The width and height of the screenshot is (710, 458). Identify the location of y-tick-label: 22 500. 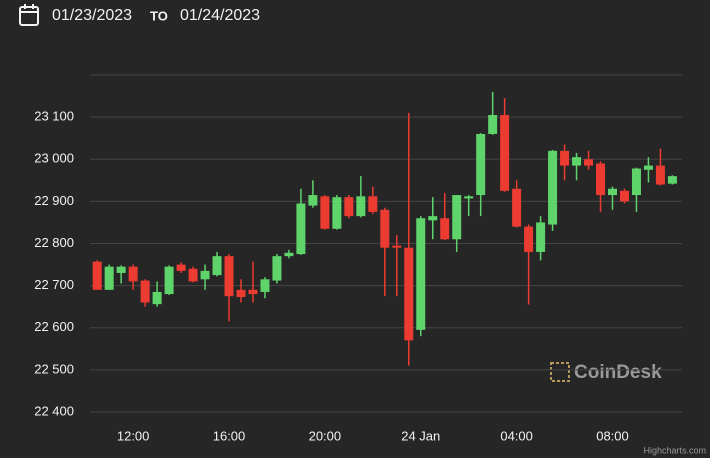
(54, 368).